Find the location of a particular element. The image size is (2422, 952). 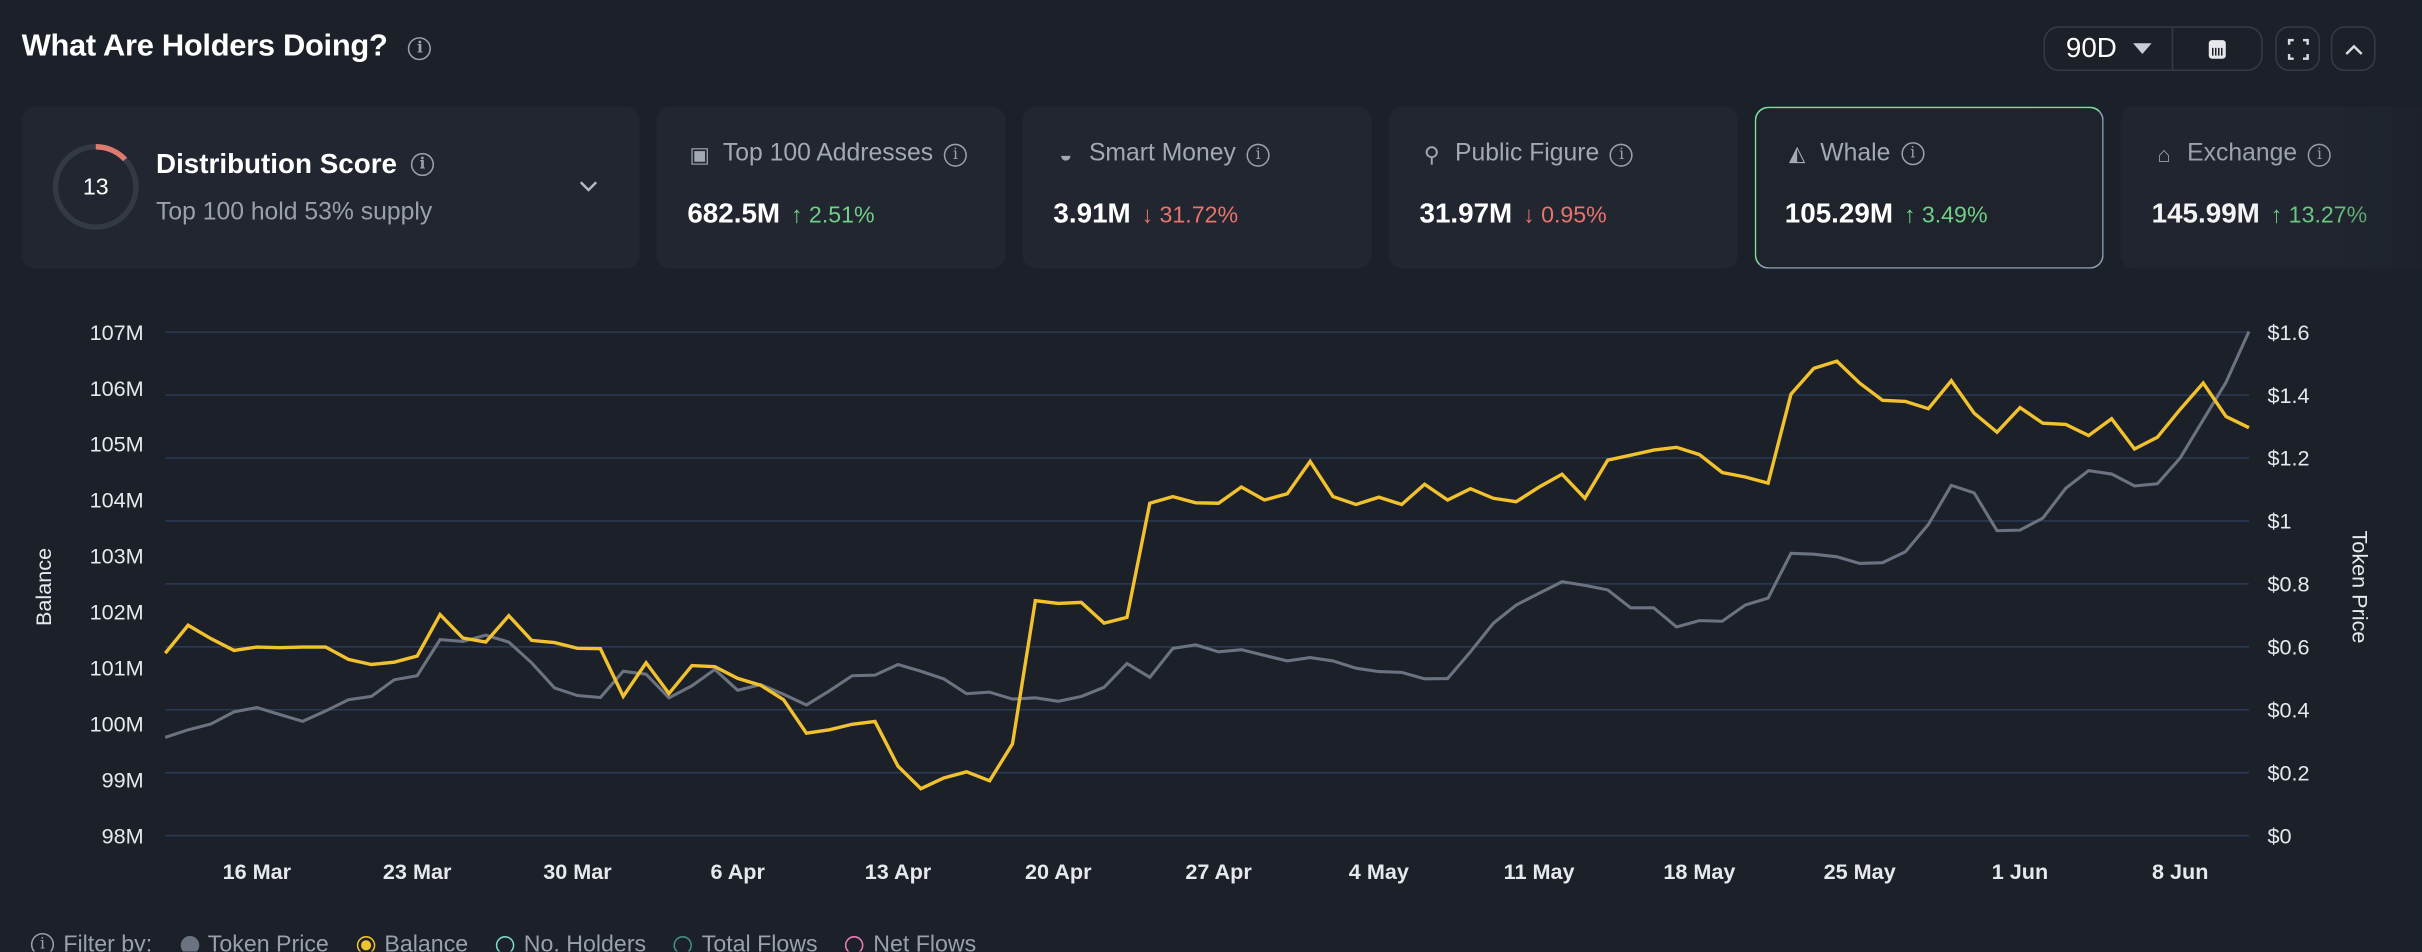

title-text: What Are Holders Doing? is located at coordinates (204, 46).